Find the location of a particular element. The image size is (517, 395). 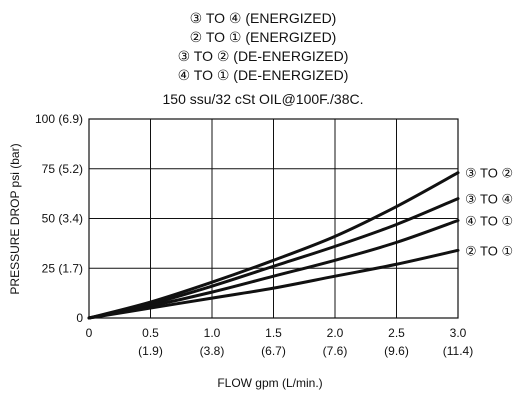

y-tick-label: 50 (3.4) is located at coordinates (62, 219).